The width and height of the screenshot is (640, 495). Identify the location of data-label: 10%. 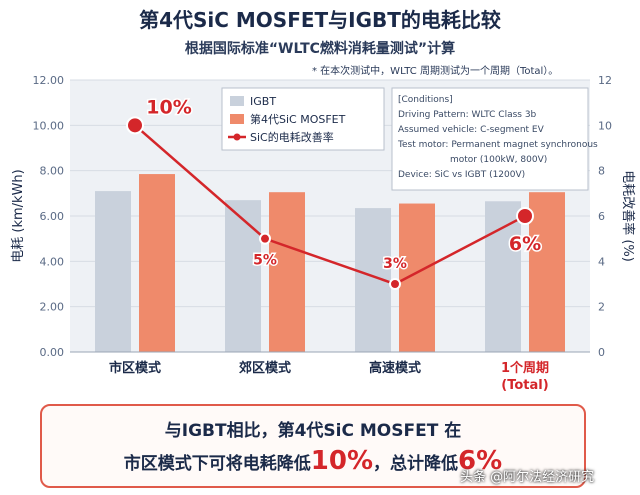
(168, 107).